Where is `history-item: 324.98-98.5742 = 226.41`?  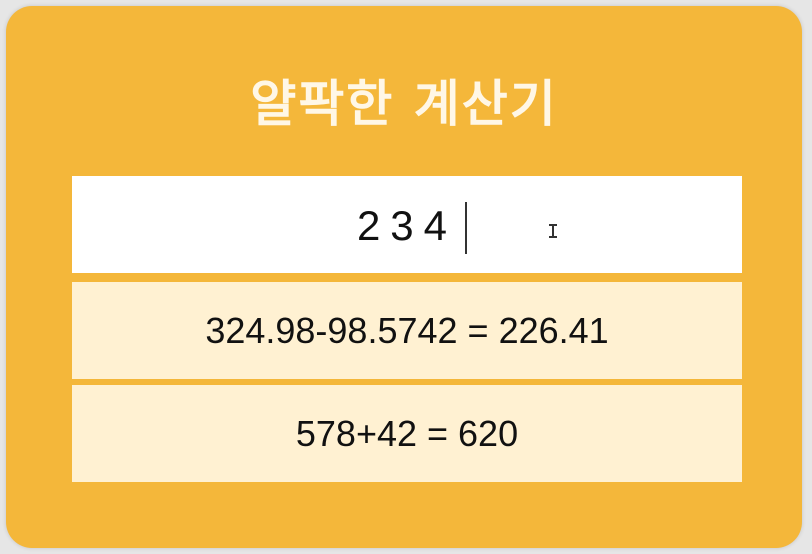
history-item: 324.98-98.5742 = 226.41 is located at coordinates (407, 332).